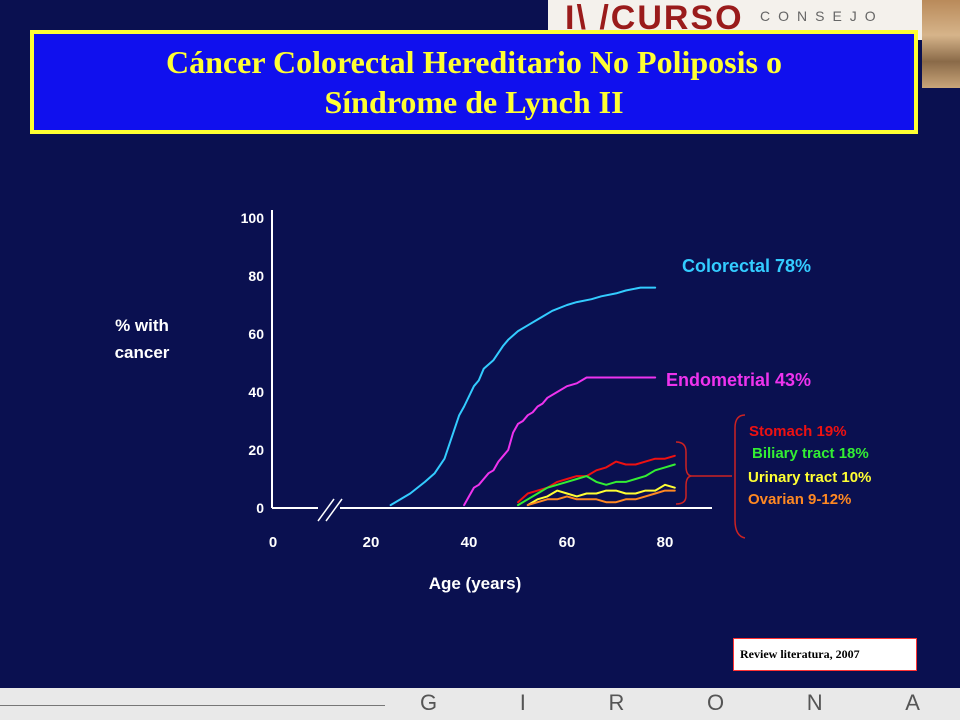 Image resolution: width=960 pixels, height=720 pixels. What do you see at coordinates (822, 16) in the screenshot?
I see `banner-consejo-text: CONSEJO` at bounding box center [822, 16].